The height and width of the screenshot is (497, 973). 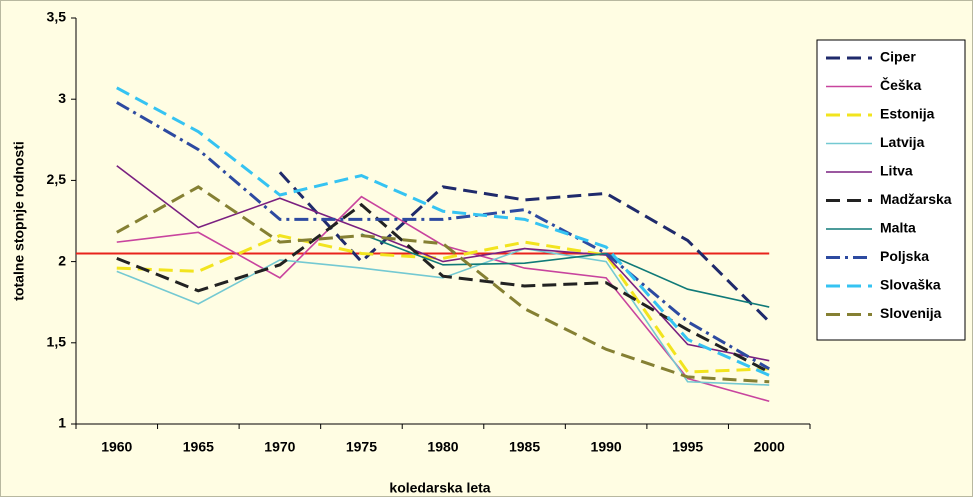 What do you see at coordinates (565, 270) in the screenshot?
I see `series-line` at bounding box center [565, 270].